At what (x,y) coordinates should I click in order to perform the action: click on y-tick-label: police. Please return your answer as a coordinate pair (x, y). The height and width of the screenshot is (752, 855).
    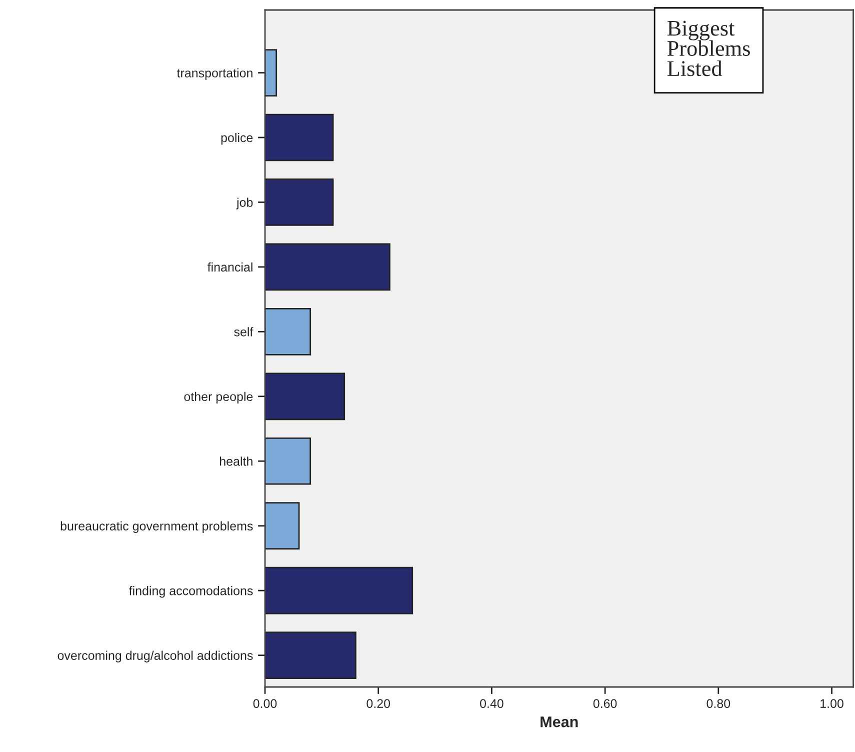
    Looking at the image, I should click on (237, 138).